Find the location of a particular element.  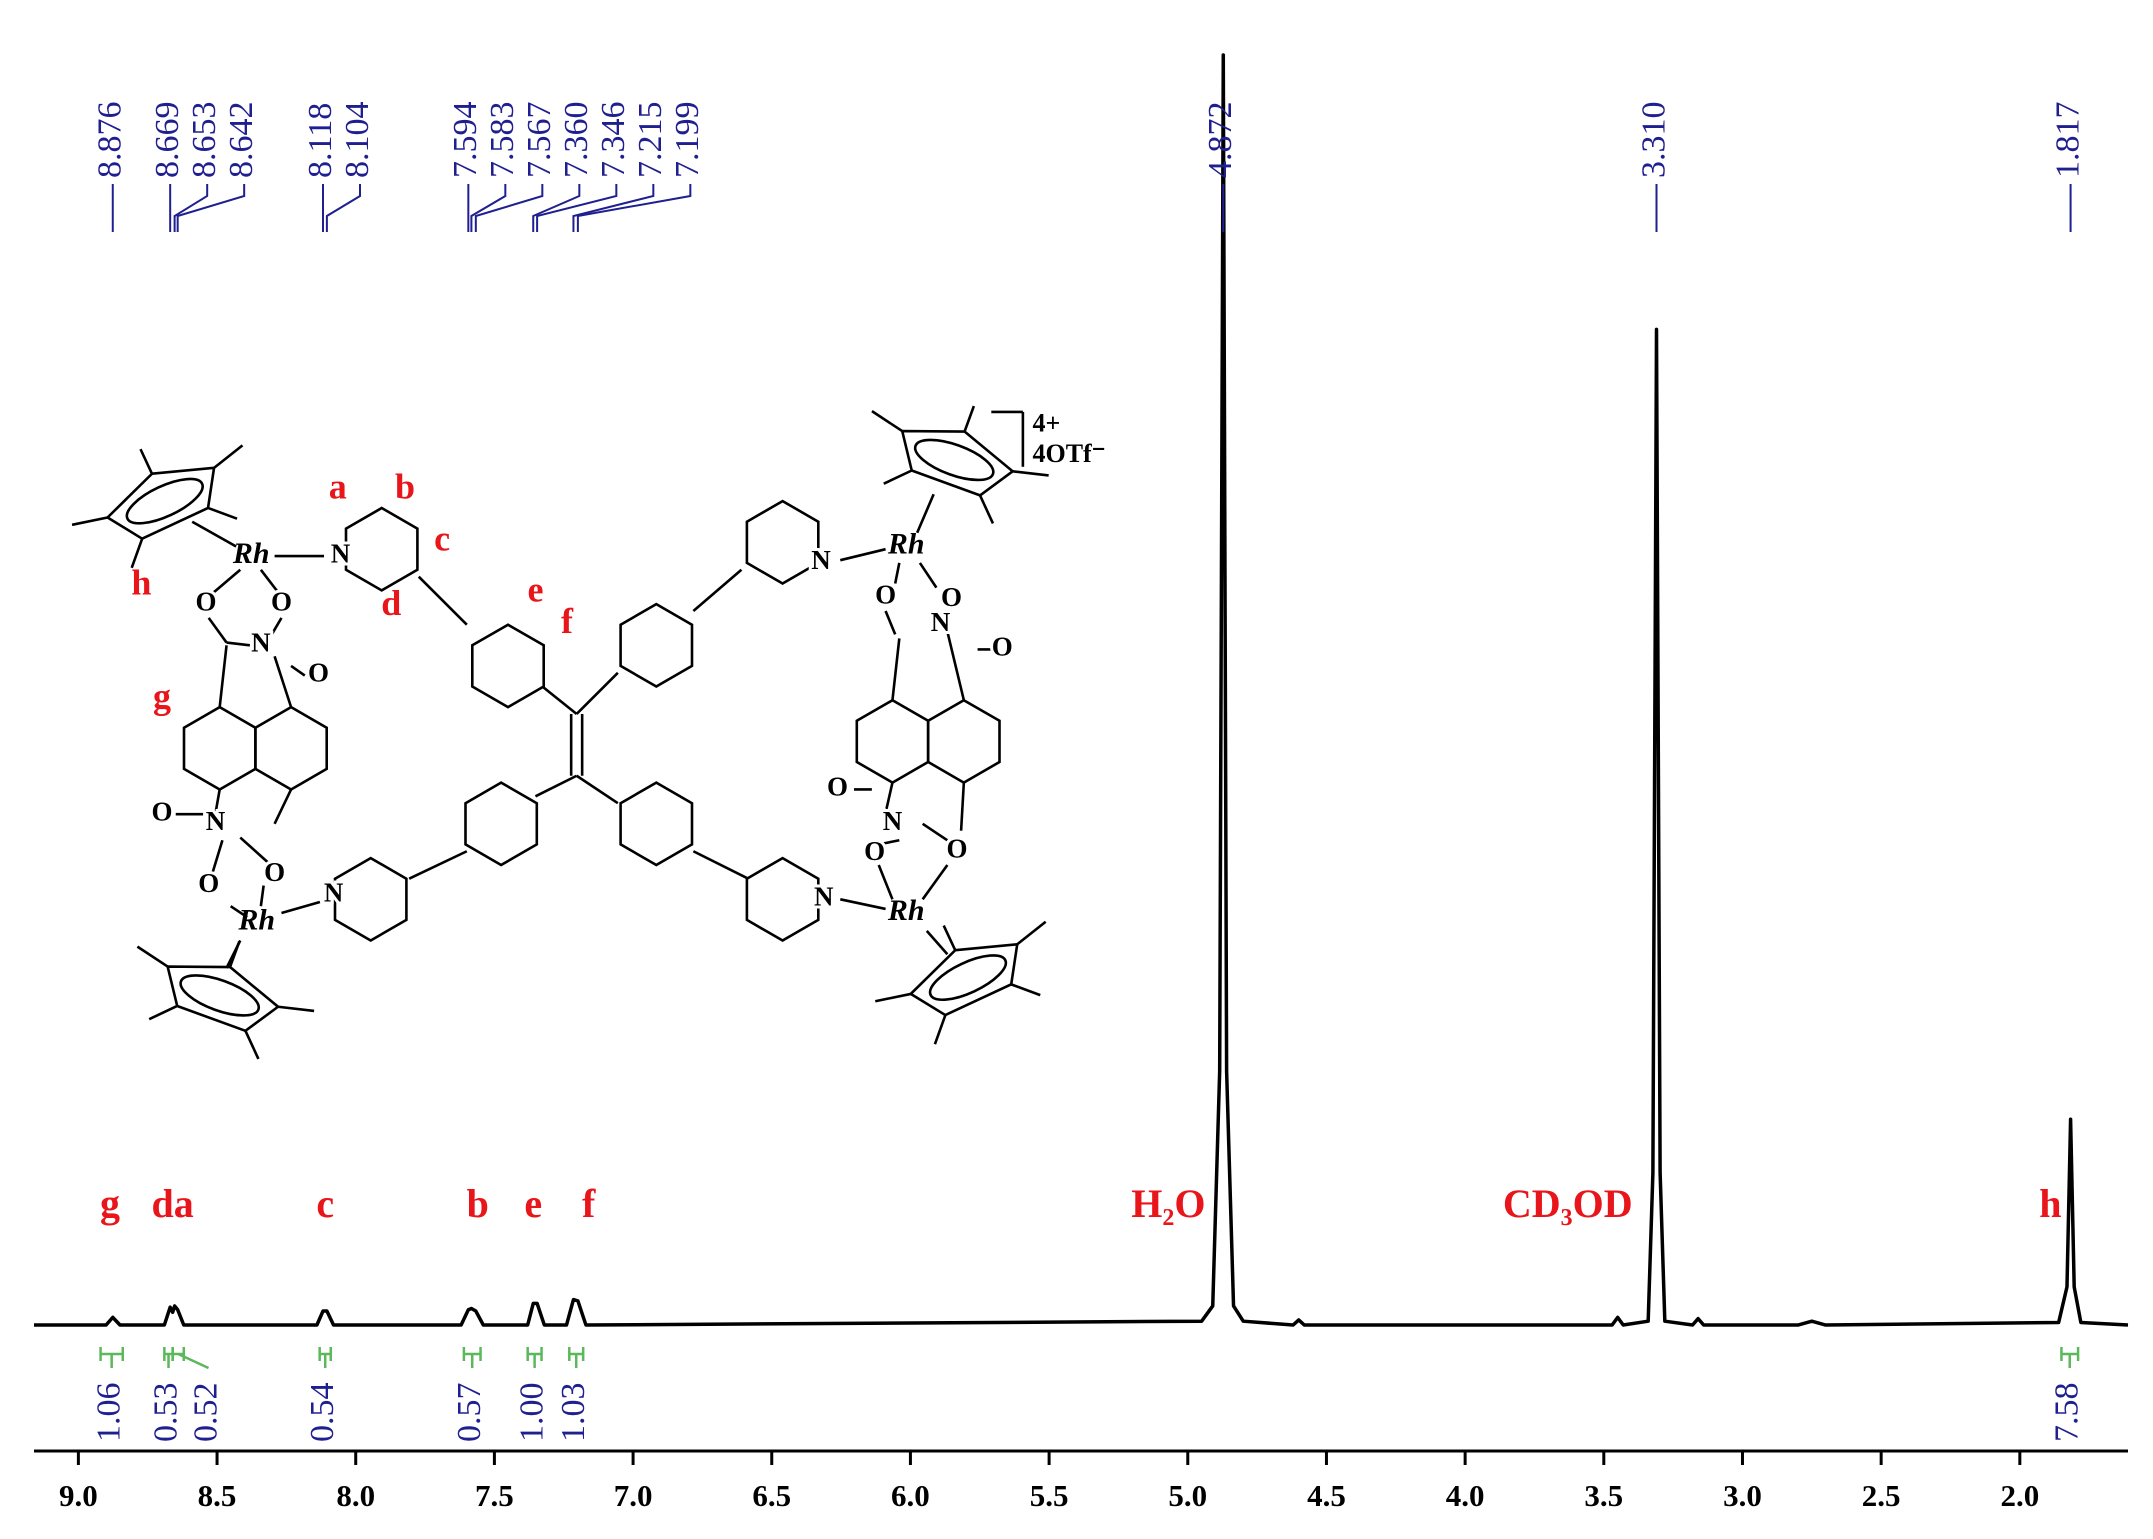

proton-label: d is located at coordinates (391, 603).